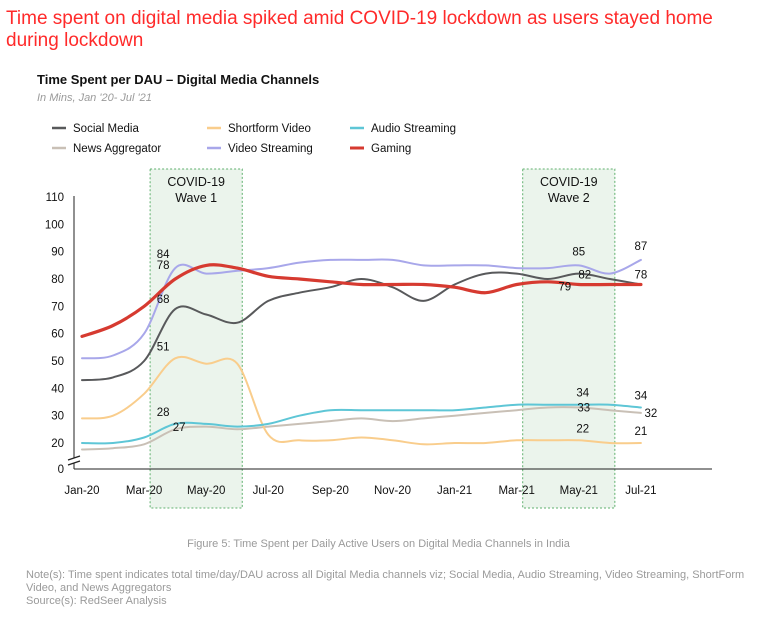 Image resolution: width=757 pixels, height=630 pixels. Describe the element at coordinates (117, 149) in the screenshot. I see `legend-label: News Aggregator` at that location.